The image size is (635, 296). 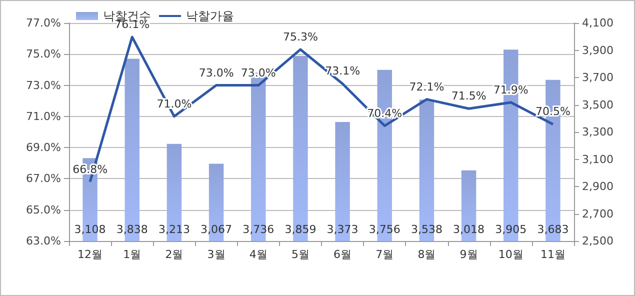 What do you see at coordinates (132, 254) in the screenshot?
I see `x-tick-label: 1월` at bounding box center [132, 254].